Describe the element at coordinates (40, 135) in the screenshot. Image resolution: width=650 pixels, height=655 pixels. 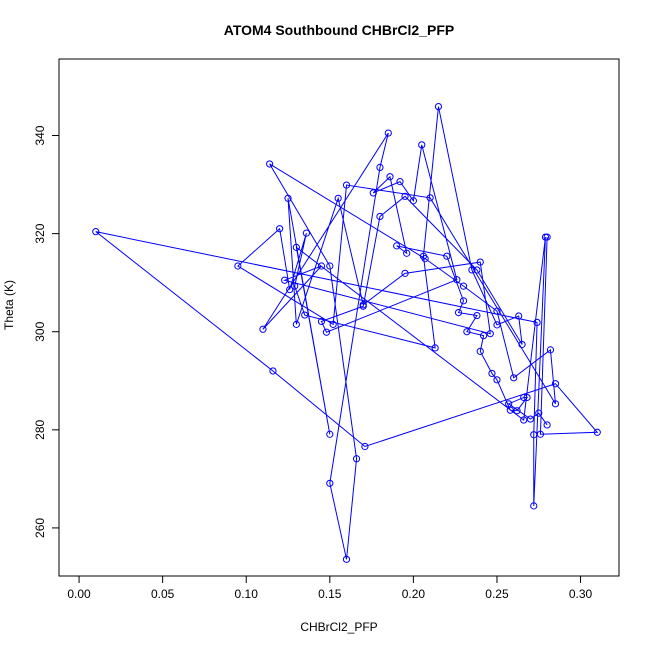
I see `y-tick-label: 340` at that location.